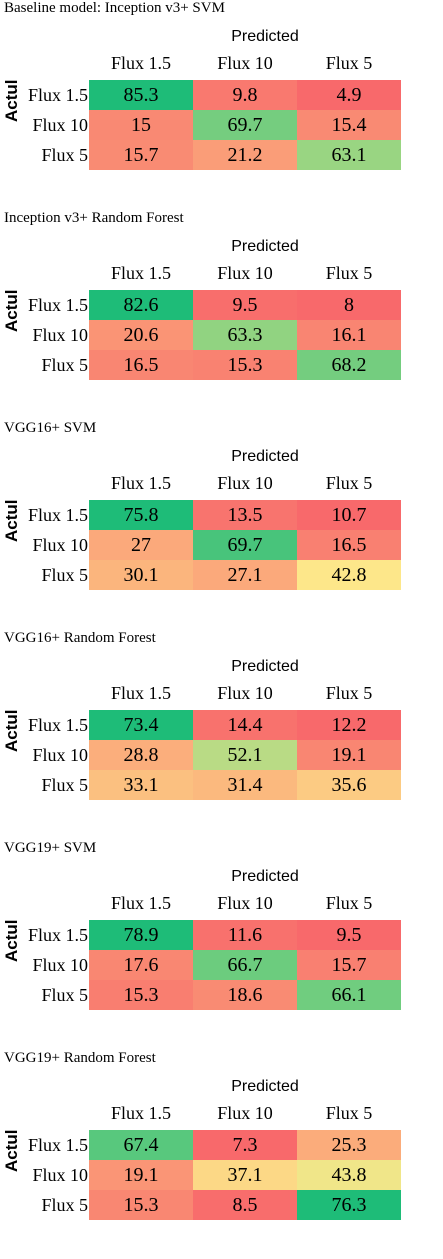 This screenshot has height=1259, width=443. I want to click on heatmap-cell: 8, so click(349, 305).